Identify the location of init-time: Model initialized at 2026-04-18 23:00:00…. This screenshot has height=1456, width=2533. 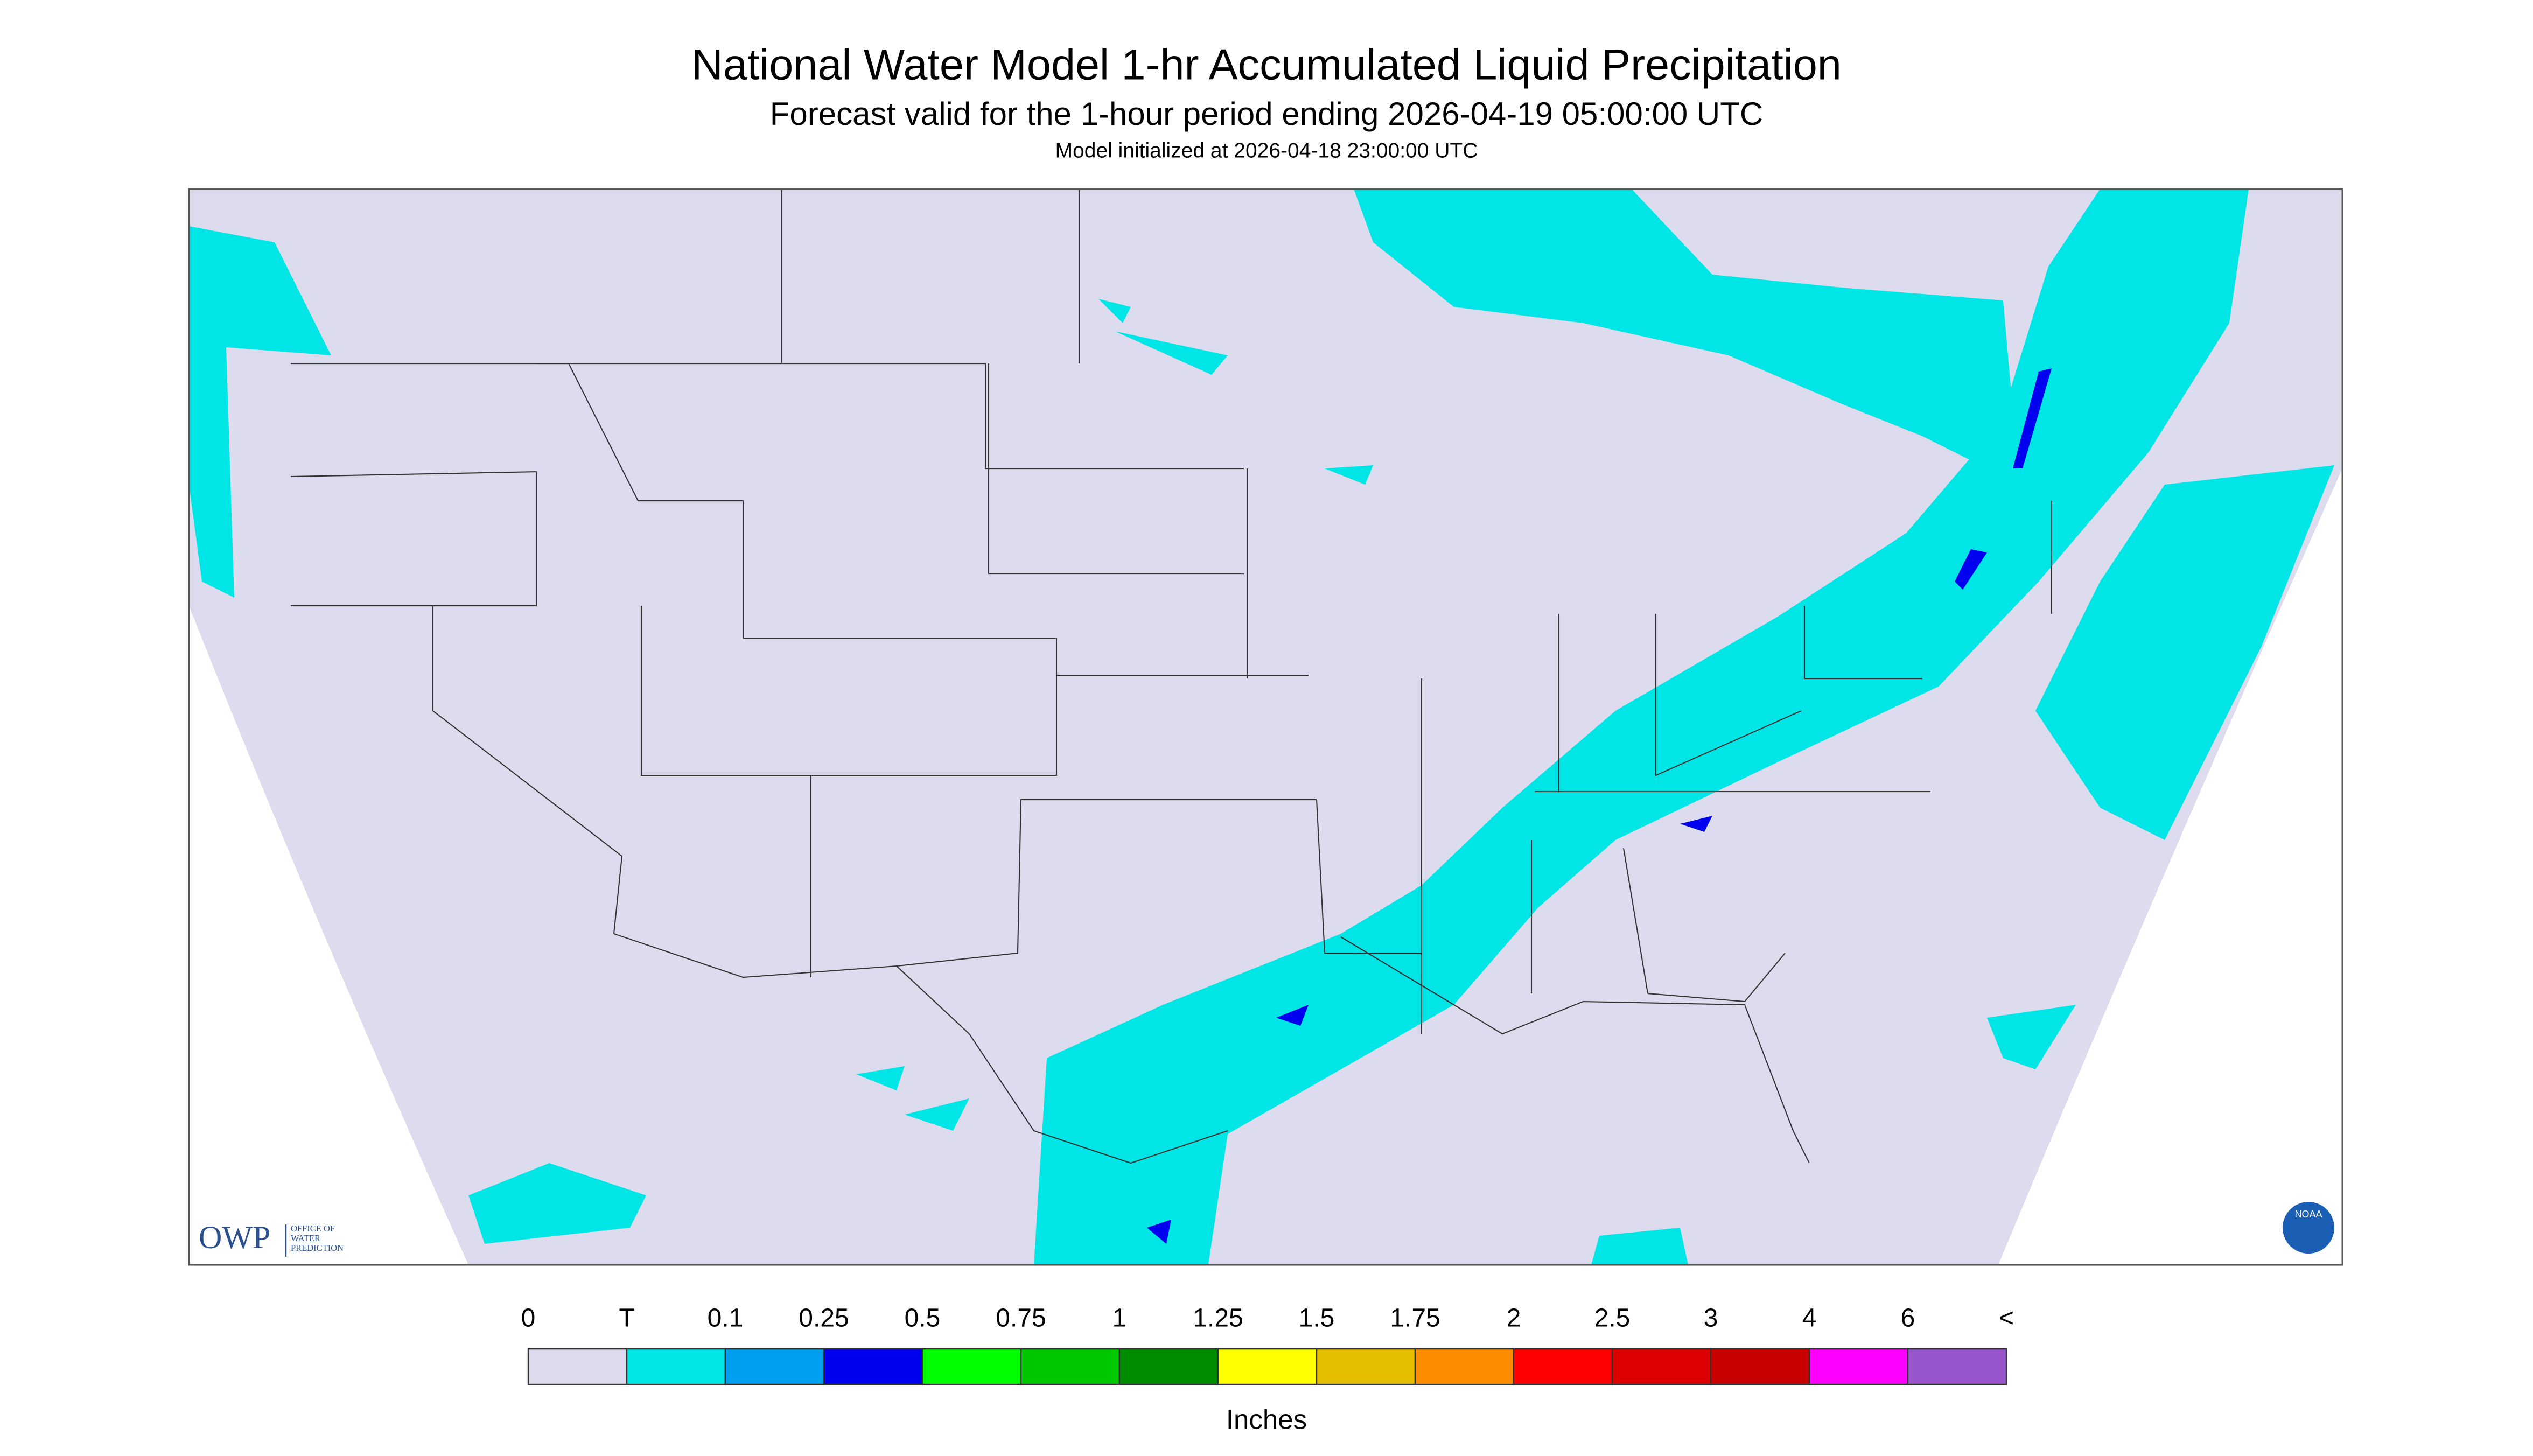
(1266, 150).